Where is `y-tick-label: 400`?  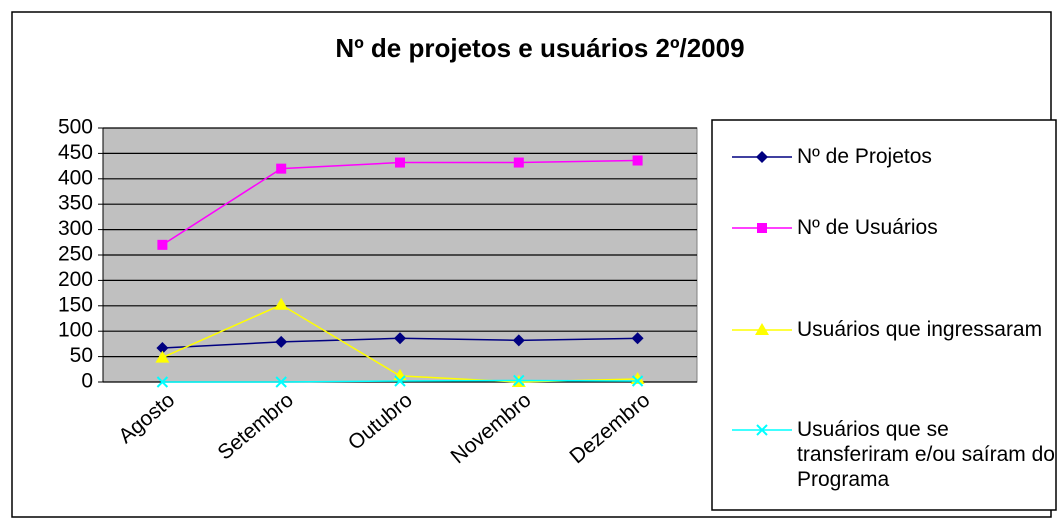
y-tick-label: 400 is located at coordinates (75, 177).